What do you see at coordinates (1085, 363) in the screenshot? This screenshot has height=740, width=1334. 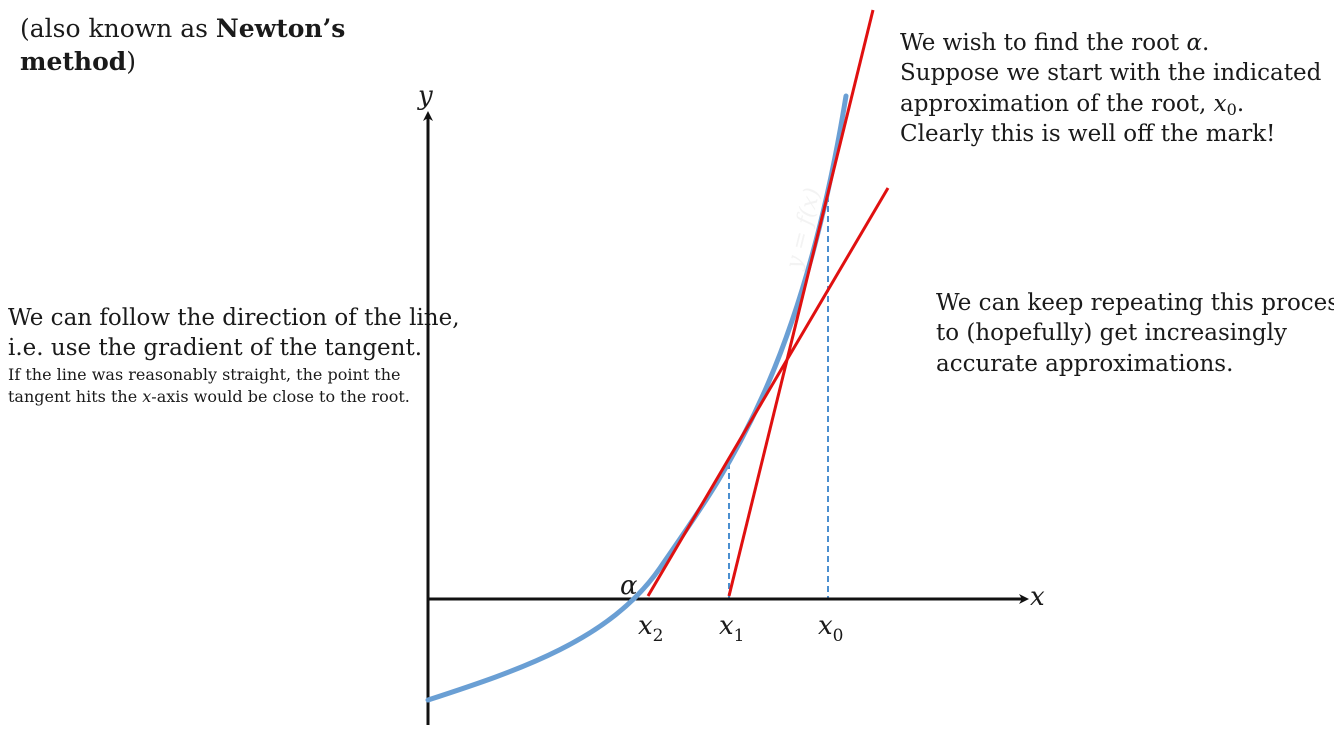 I see `right-mid-line3: accurate approximations.` at bounding box center [1085, 363].